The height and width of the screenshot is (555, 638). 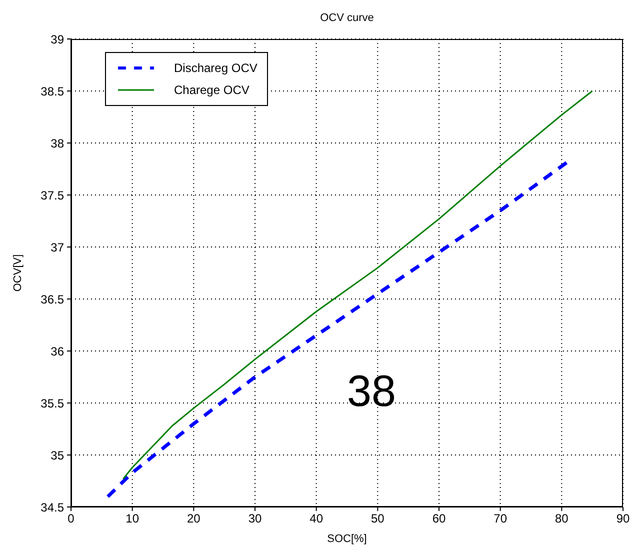 What do you see at coordinates (57, 351) in the screenshot?
I see `y-tick-label: 36` at bounding box center [57, 351].